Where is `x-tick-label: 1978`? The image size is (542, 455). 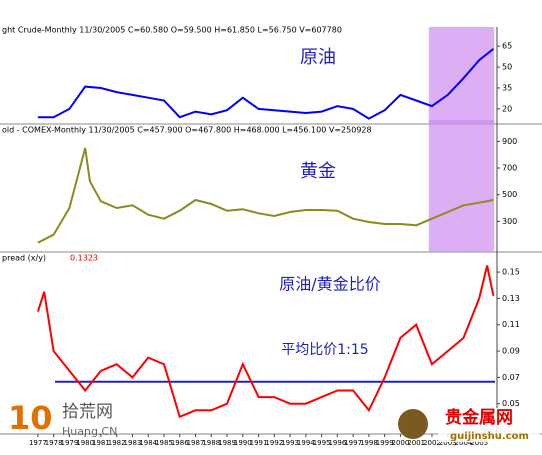
x-tick-label: 1978 is located at coordinates (54, 443).